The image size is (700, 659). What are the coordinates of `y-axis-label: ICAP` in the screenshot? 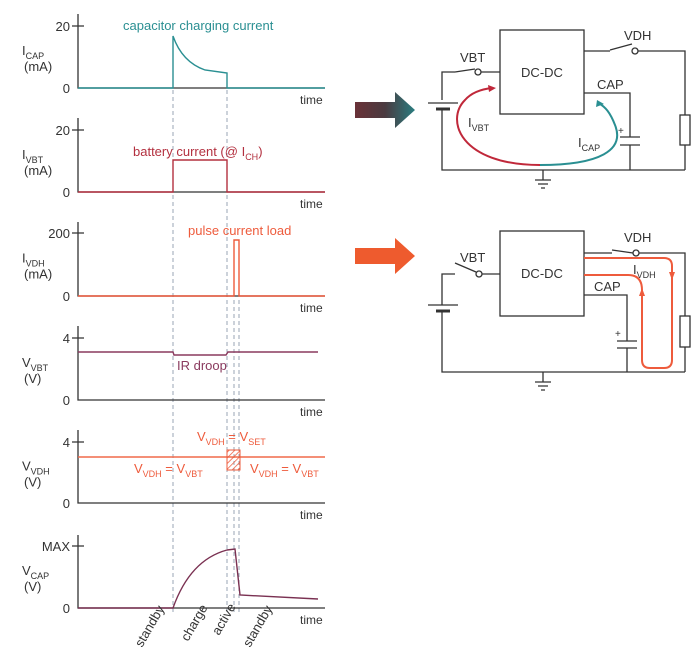 It's located at (33, 52).